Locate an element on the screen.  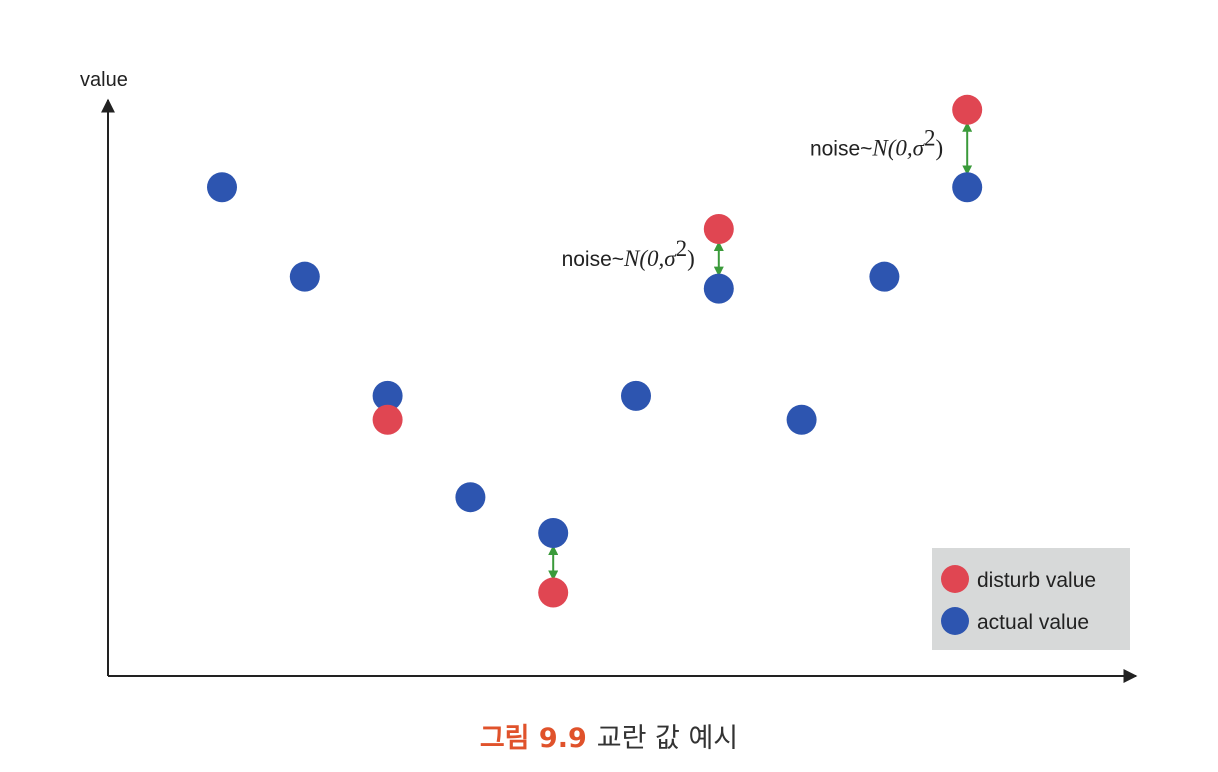
figure-caption: 그림 9.9 교란 값 예시 is located at coordinates (609, 735).